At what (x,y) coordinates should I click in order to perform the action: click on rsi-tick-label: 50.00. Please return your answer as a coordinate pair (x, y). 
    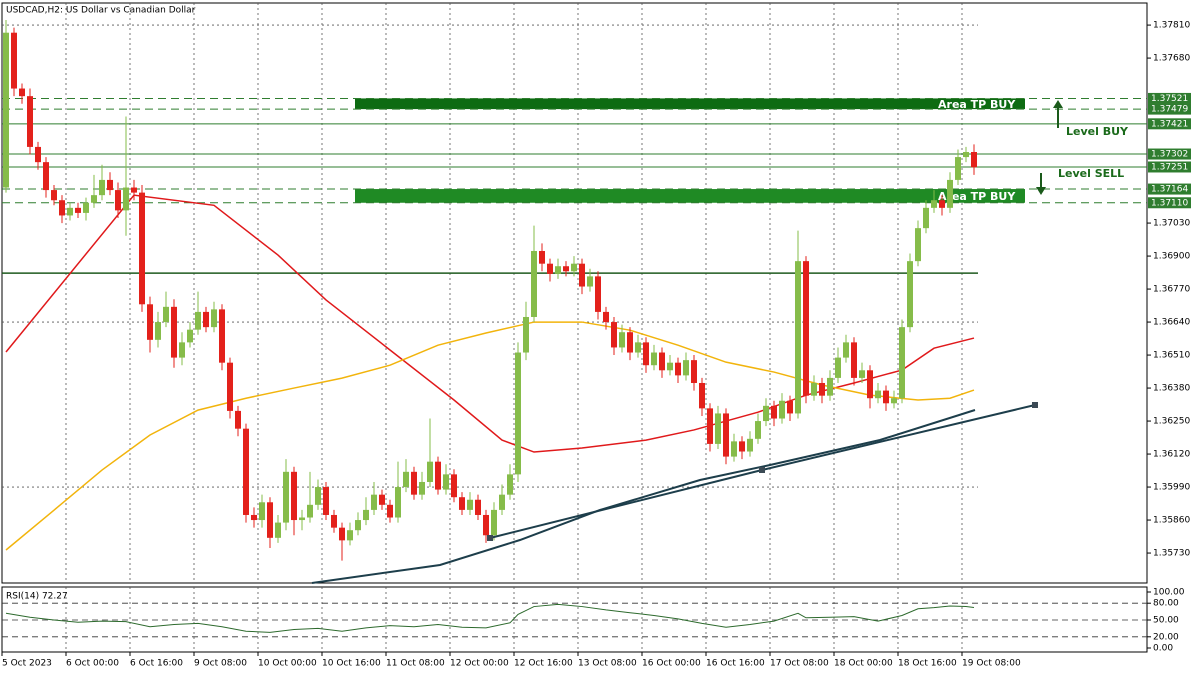
    Looking at the image, I should click on (1166, 621).